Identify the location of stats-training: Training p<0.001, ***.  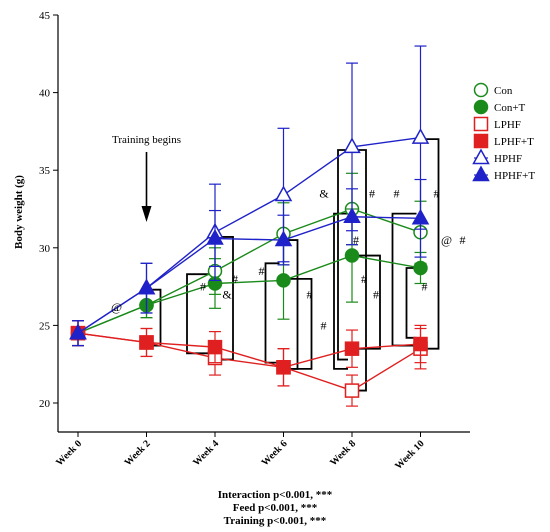
(275, 521).